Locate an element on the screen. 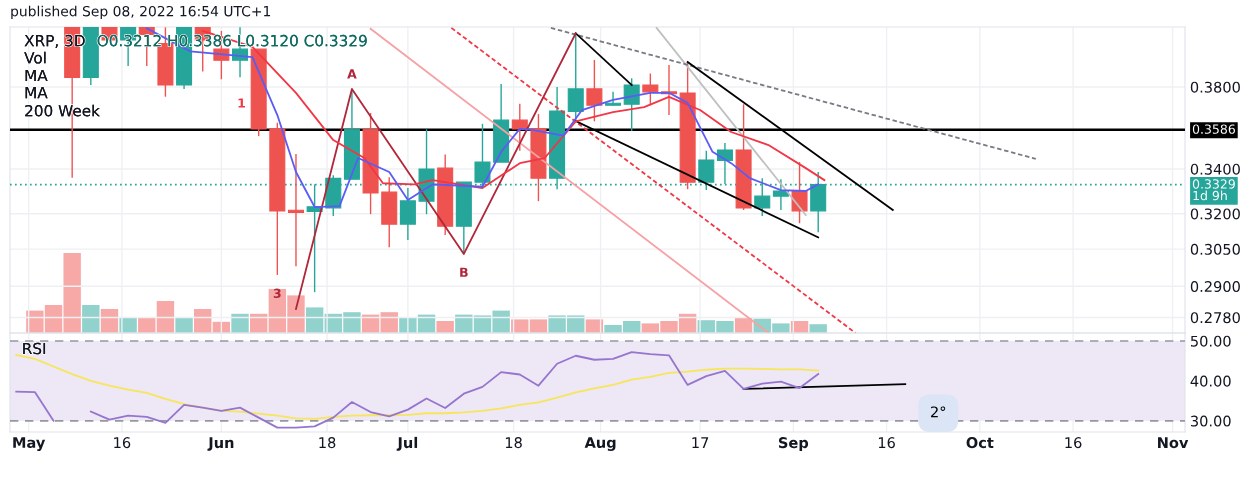 The image size is (1258, 496). y-tick-label: 0.3200 is located at coordinates (1215, 214).